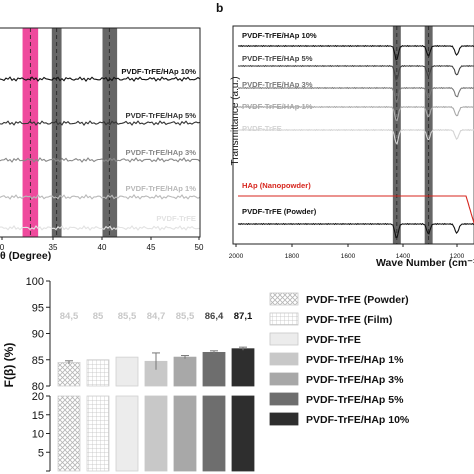 The image size is (474, 474). What do you see at coordinates (70, 132) in the screenshot?
I see `panel-a-bands` at bounding box center [70, 132].